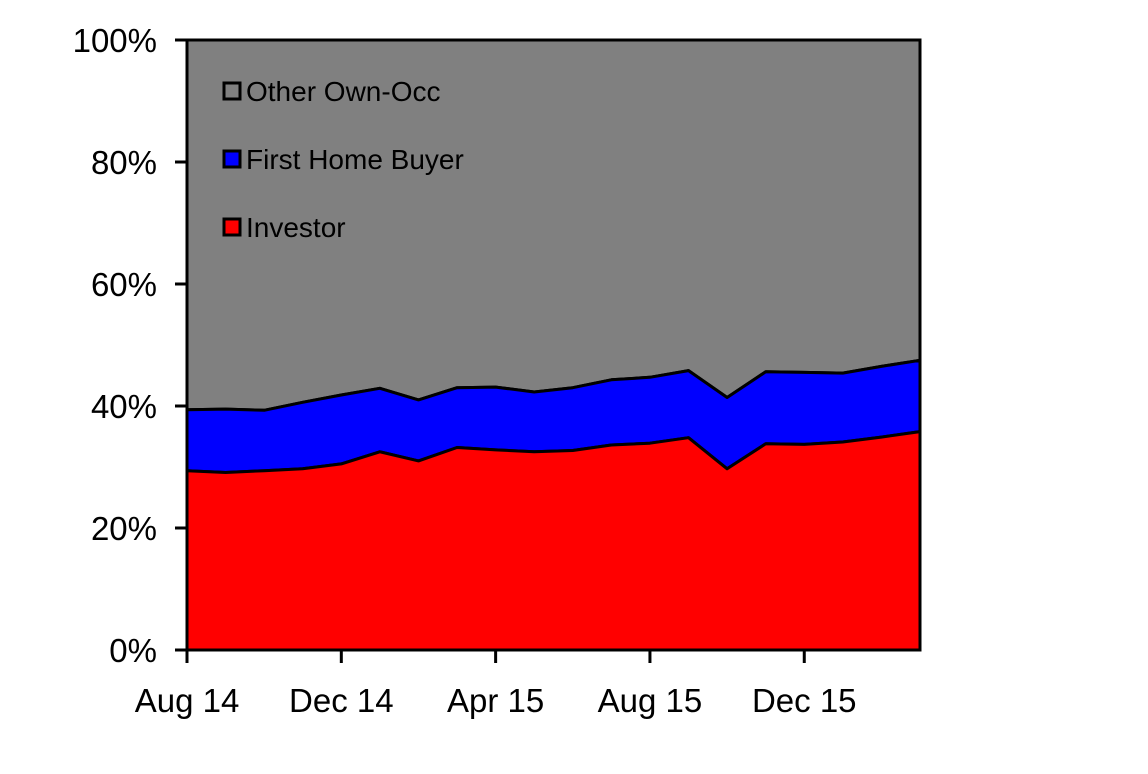  I want to click on y-tick-label: 40%, so click(124, 406).